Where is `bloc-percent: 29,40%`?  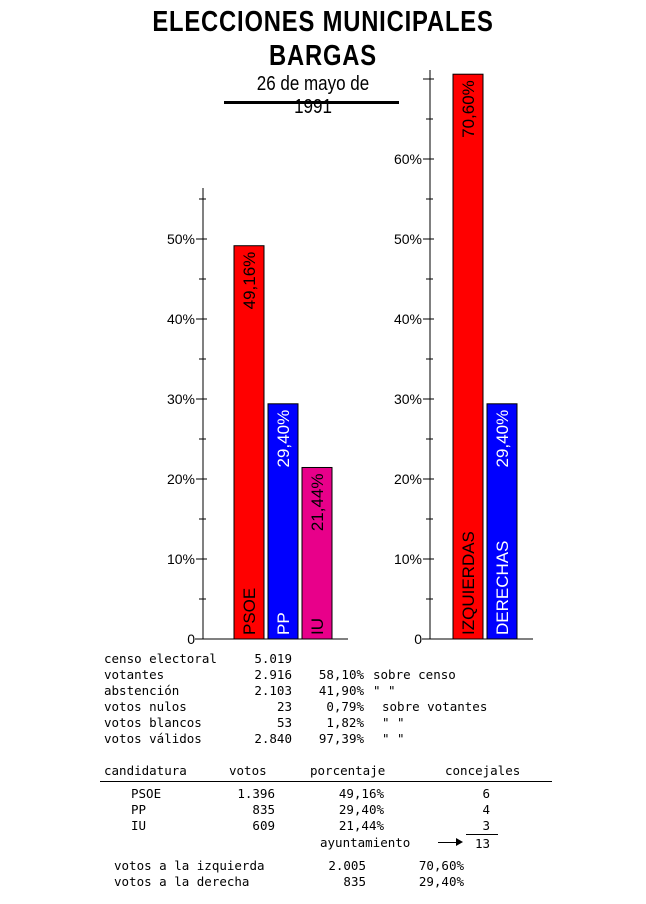
bloc-percent: 29,40% is located at coordinates (441, 881).